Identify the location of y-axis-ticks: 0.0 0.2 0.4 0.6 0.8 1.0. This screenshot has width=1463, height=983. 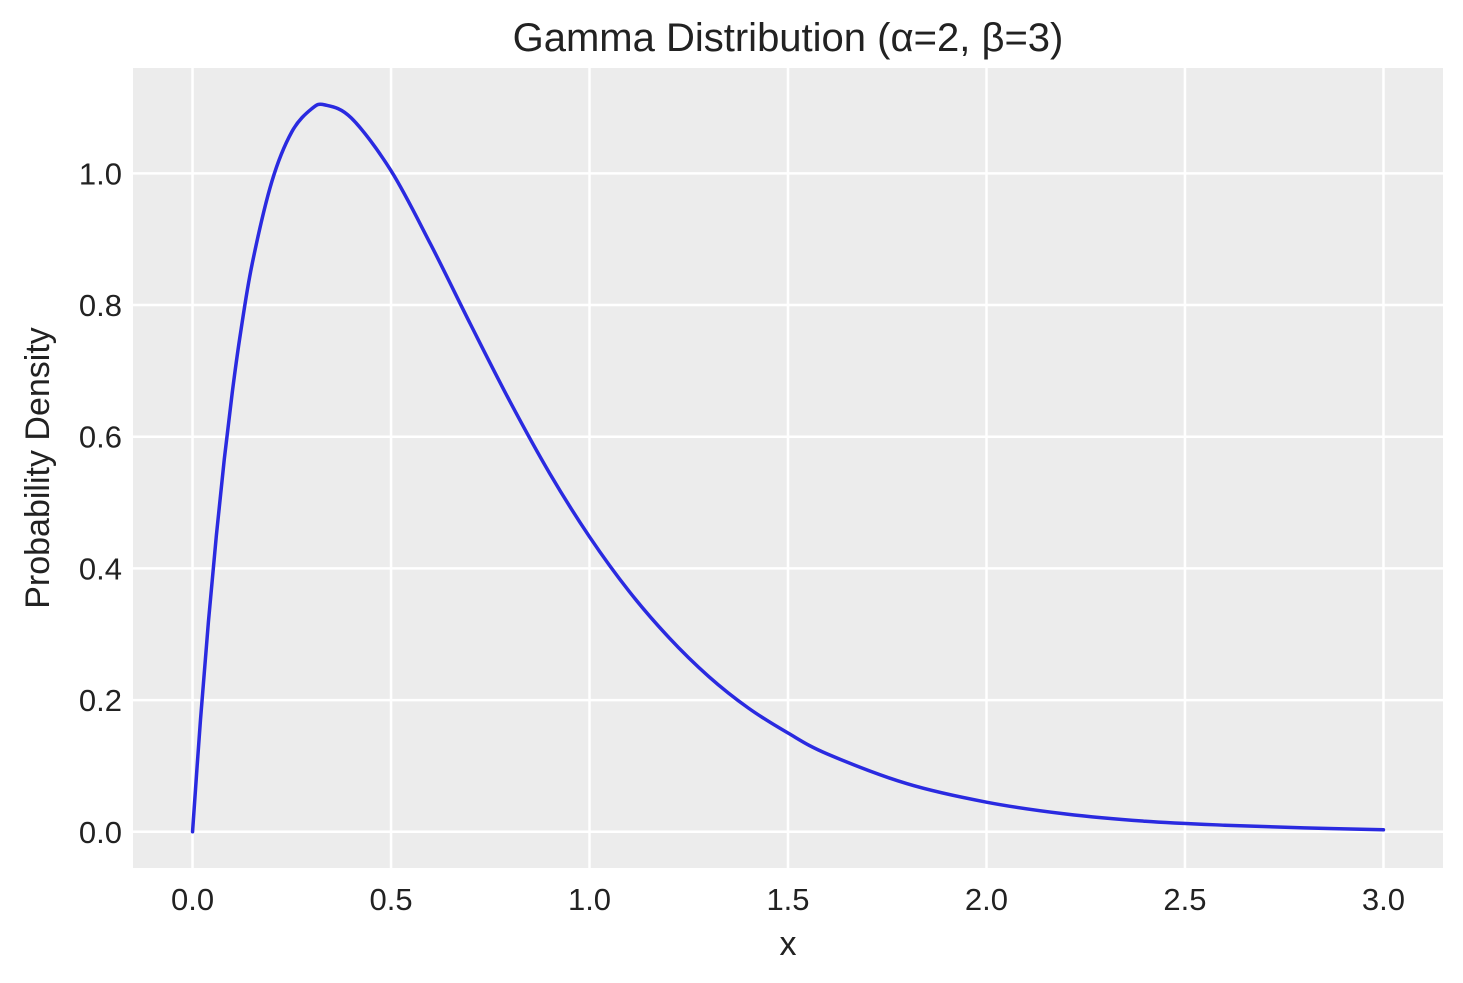
(100, 502).